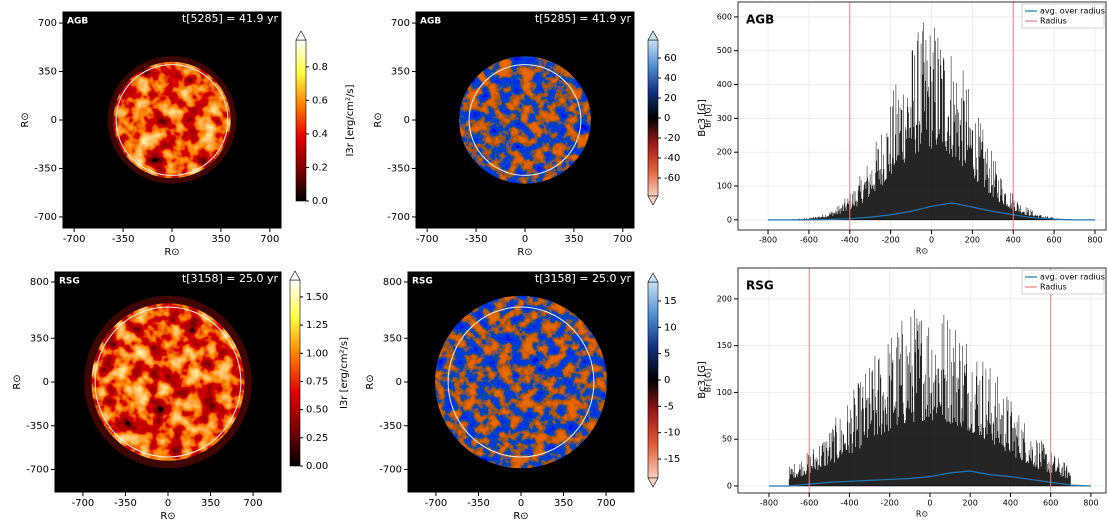 The image size is (1108, 526). I want to click on colorbar-tick-label: 0.0, so click(320, 201).